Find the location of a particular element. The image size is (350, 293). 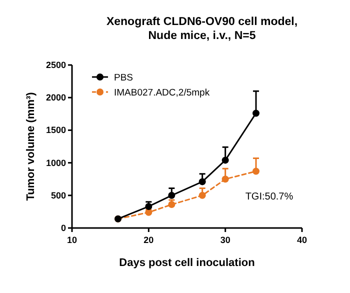

x-axis-title: Days post cell inoculation is located at coordinates (187, 263).